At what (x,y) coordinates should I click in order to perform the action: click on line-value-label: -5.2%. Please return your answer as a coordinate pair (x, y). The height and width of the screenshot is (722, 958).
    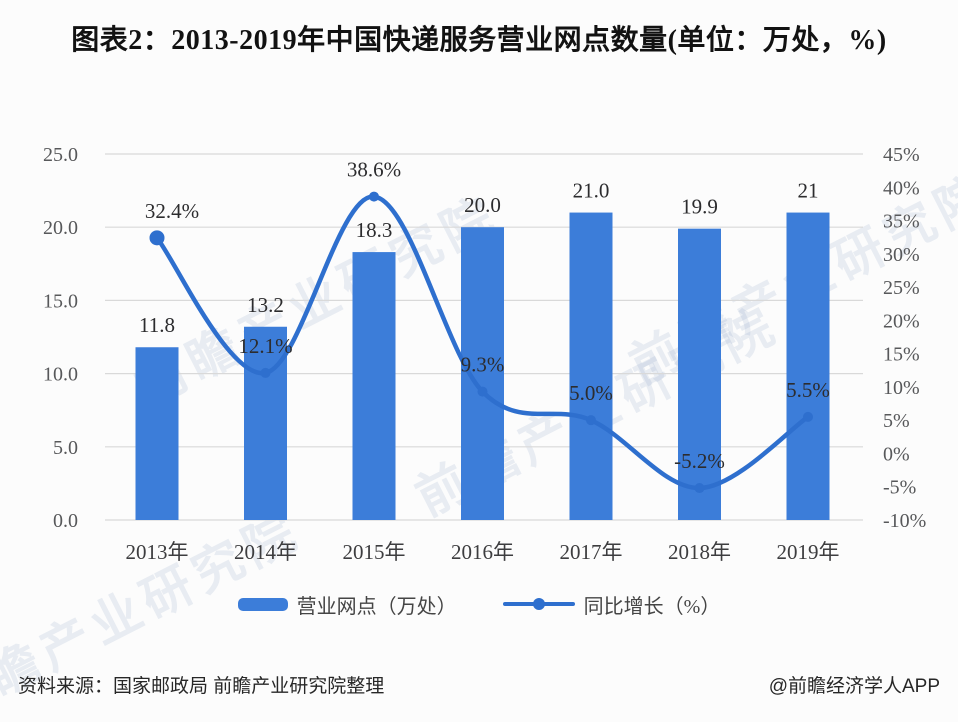
    Looking at the image, I should click on (699, 461).